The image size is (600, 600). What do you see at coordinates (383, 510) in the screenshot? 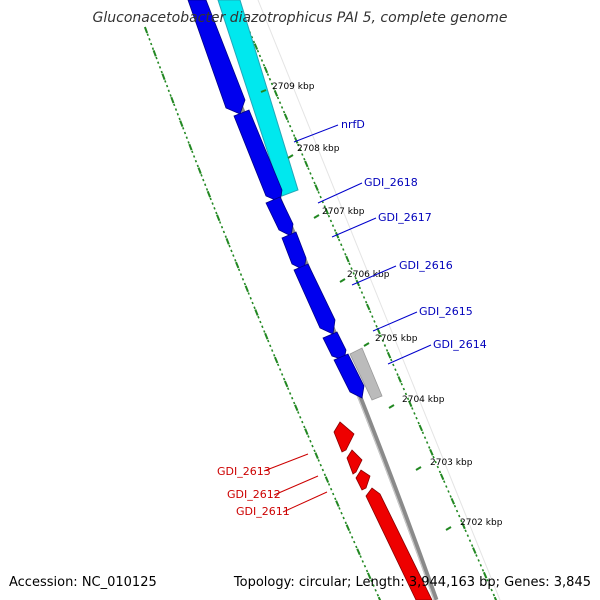
I see `reverse-genes` at bounding box center [383, 510].